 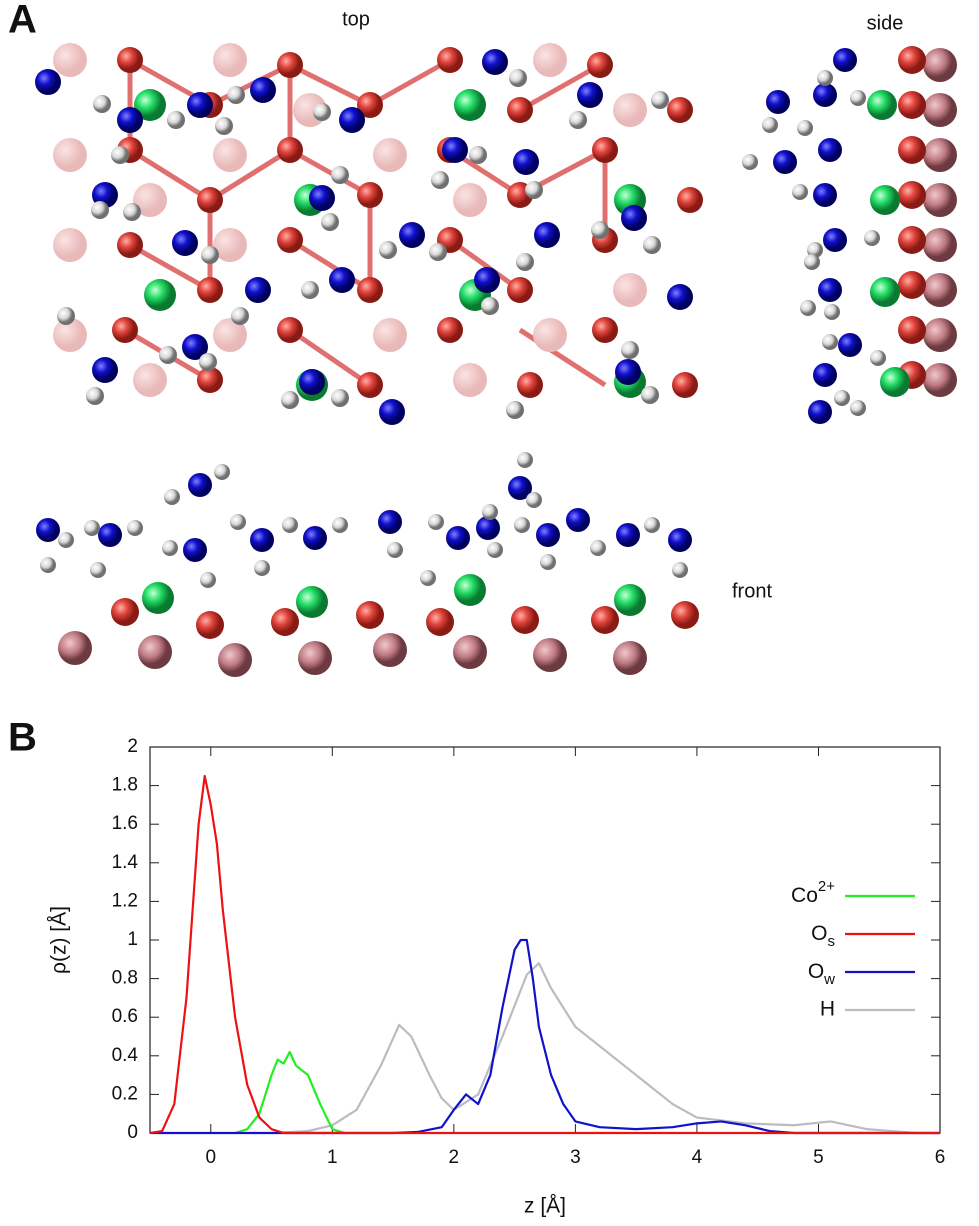 What do you see at coordinates (125, 1055) in the screenshot?
I see `y-tick-label: 0.4` at bounding box center [125, 1055].